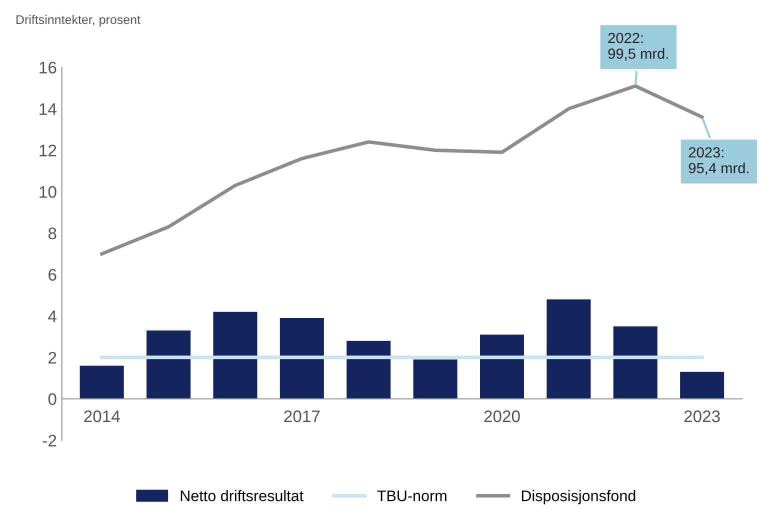 This screenshot has width=773, height=518. I want to click on y-tick-label: 10, so click(48, 192).